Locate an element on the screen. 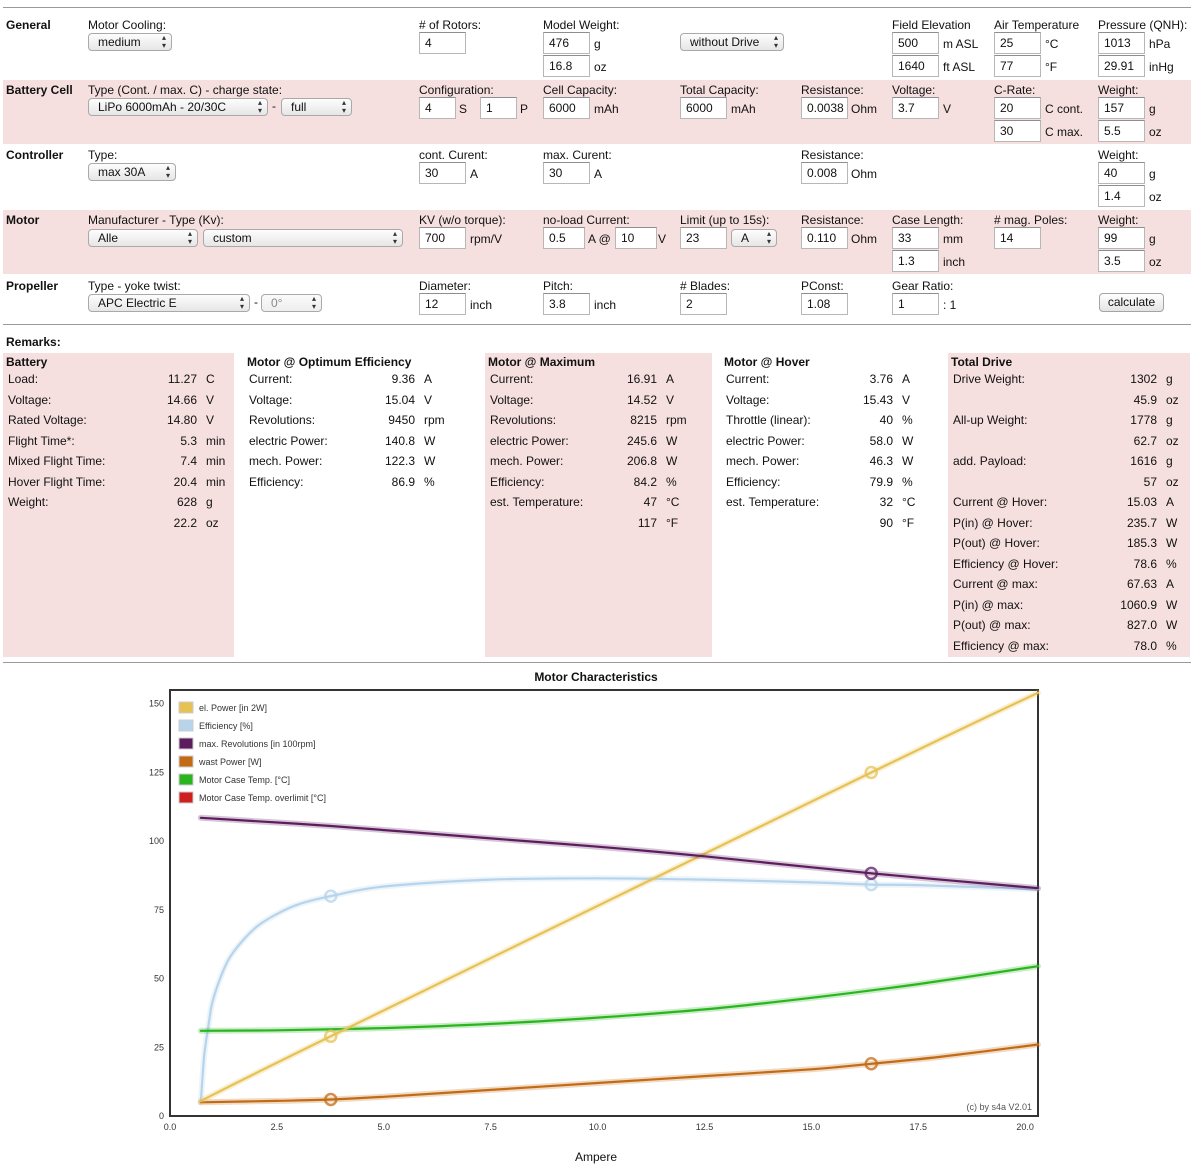 The image size is (1195, 1169). charge-state-select: full ▴ ▾ is located at coordinates (316, 107).